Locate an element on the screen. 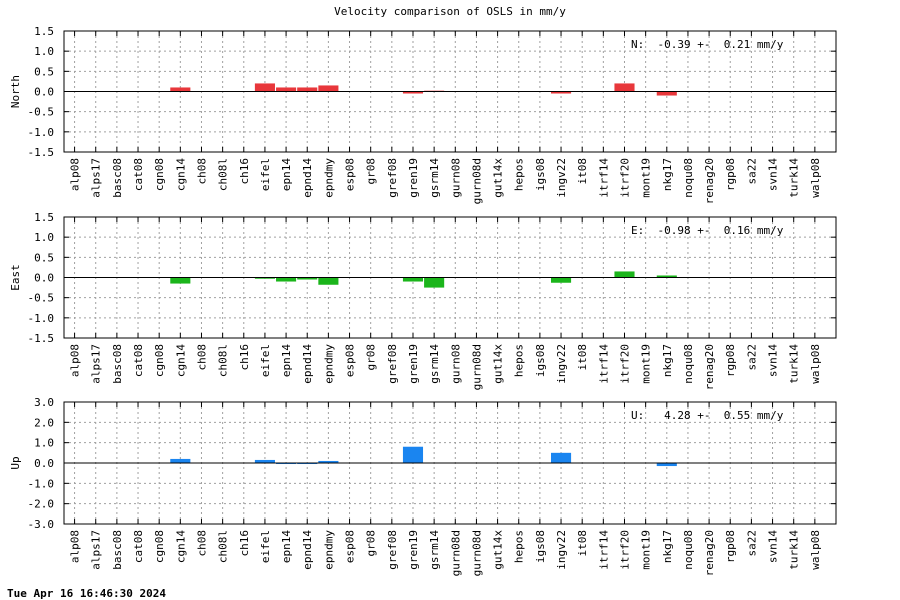 The height and width of the screenshot is (600, 900). axis-label-y: Up is located at coordinates (15, 462).